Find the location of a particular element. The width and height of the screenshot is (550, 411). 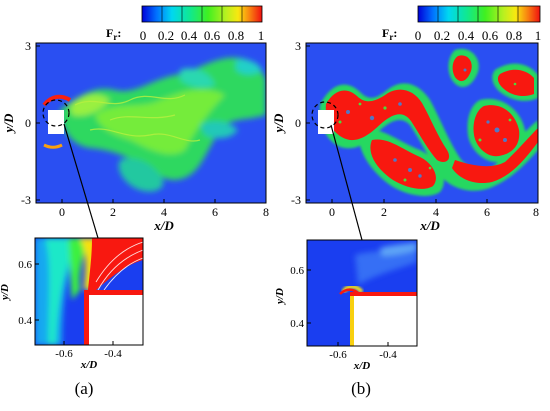

panel-a-x-tick-3: 6 is located at coordinates (215, 212).